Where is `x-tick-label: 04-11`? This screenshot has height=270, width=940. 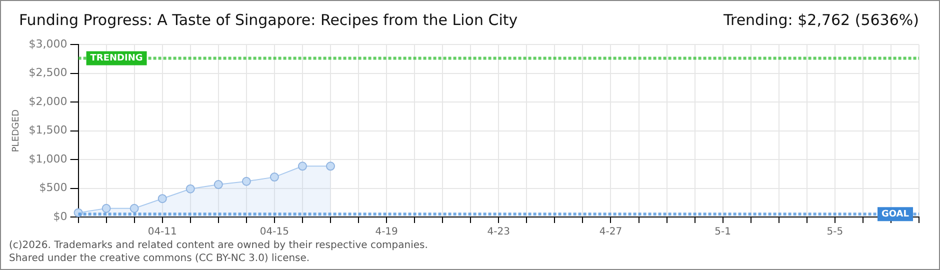 x-tick-label: 04-11 is located at coordinates (162, 232).